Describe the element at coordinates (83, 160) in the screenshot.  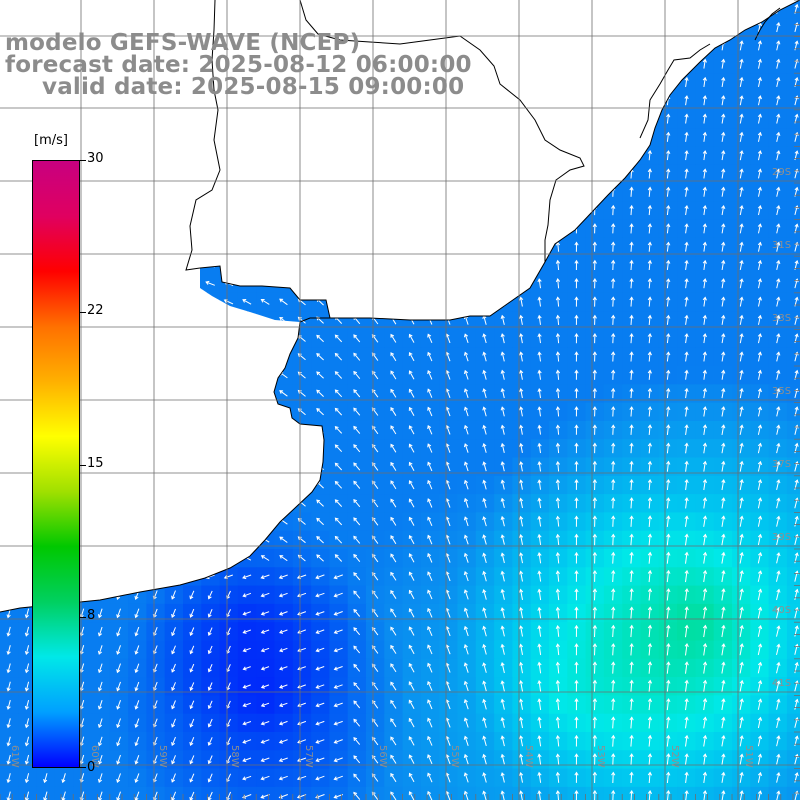
I see `colorbar-tick` at that location.